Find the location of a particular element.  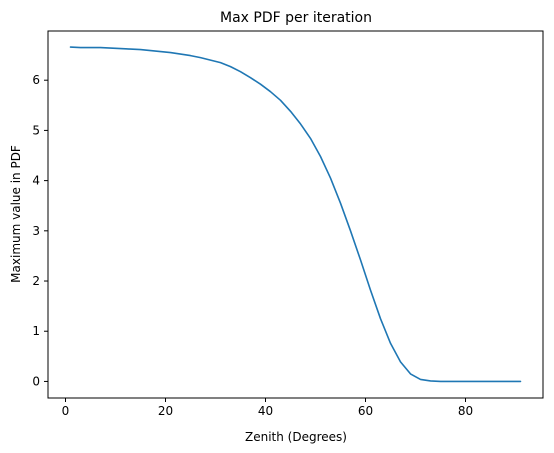

chart-title: Max PDF per iteration is located at coordinates (296, 18).